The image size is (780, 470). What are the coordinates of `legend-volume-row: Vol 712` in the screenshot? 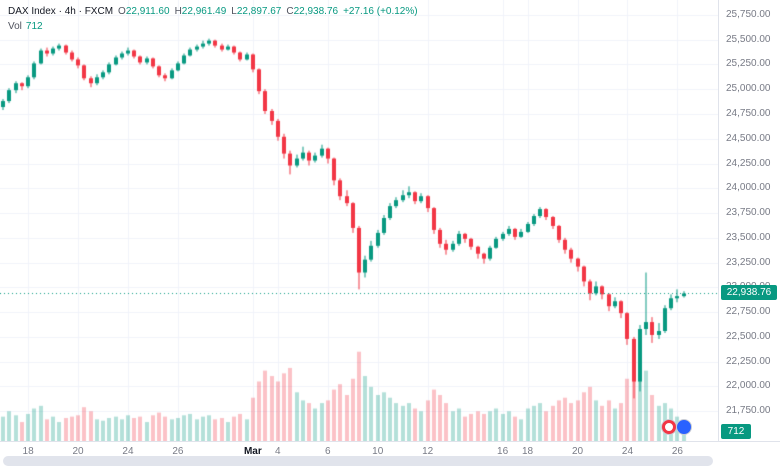 It's located at (213, 26).